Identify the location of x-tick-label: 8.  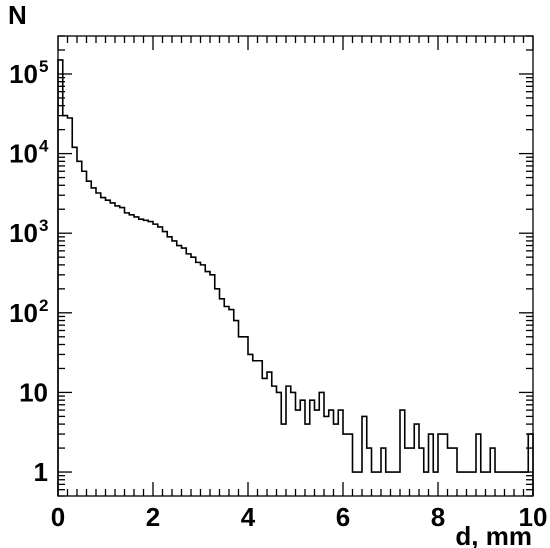
(438, 517).